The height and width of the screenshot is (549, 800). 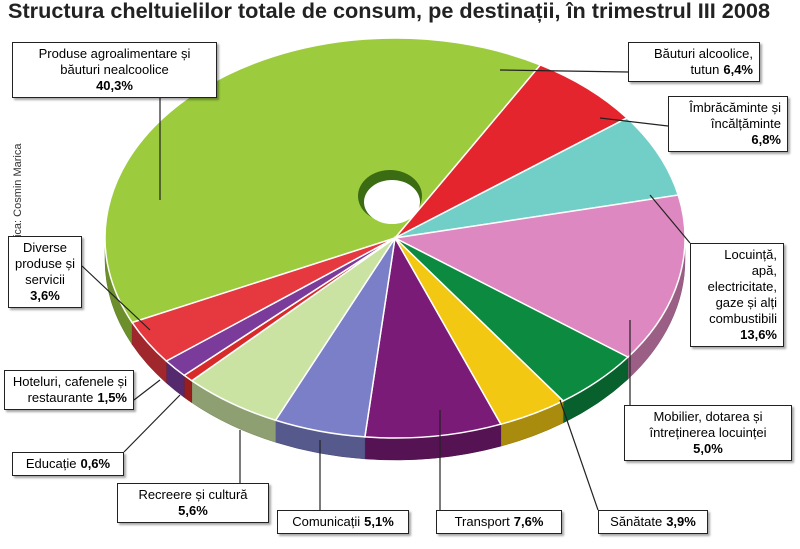 I want to click on category-label: Diverse produse și servicii, so click(x=45, y=263).